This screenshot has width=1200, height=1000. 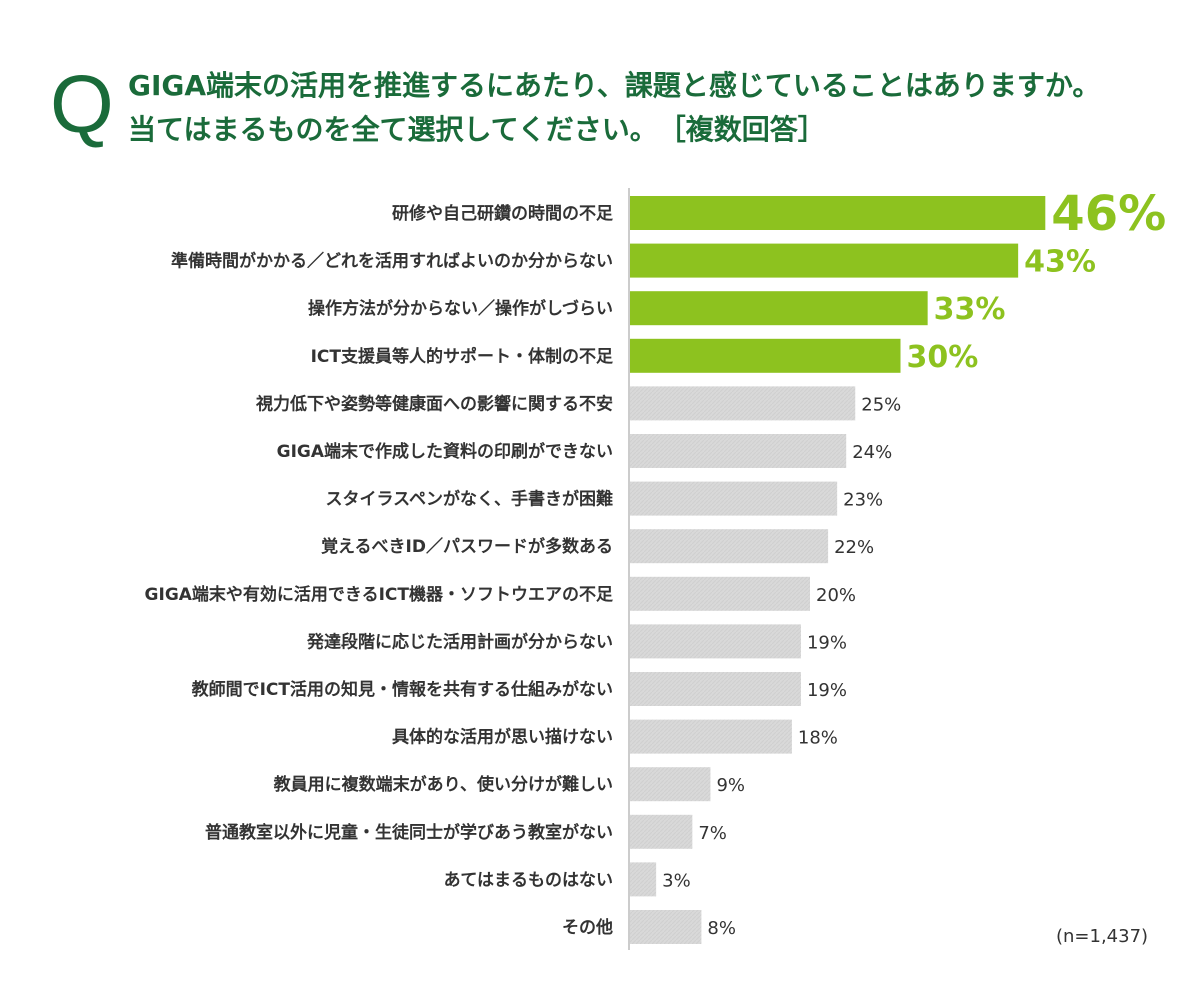 I want to click on category-label-1: 研修や自己研鑽の時間の不足, so click(x=502, y=213).